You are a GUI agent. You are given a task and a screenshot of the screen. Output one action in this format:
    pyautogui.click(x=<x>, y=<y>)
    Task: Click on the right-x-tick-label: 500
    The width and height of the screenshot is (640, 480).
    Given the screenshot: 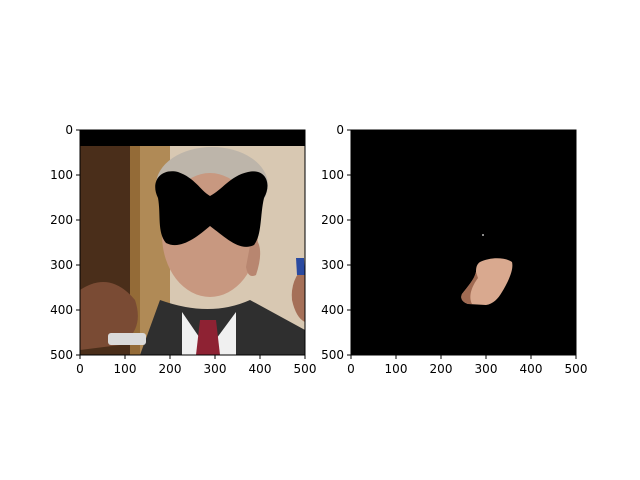 What is the action you would take?
    pyautogui.click(x=576, y=369)
    